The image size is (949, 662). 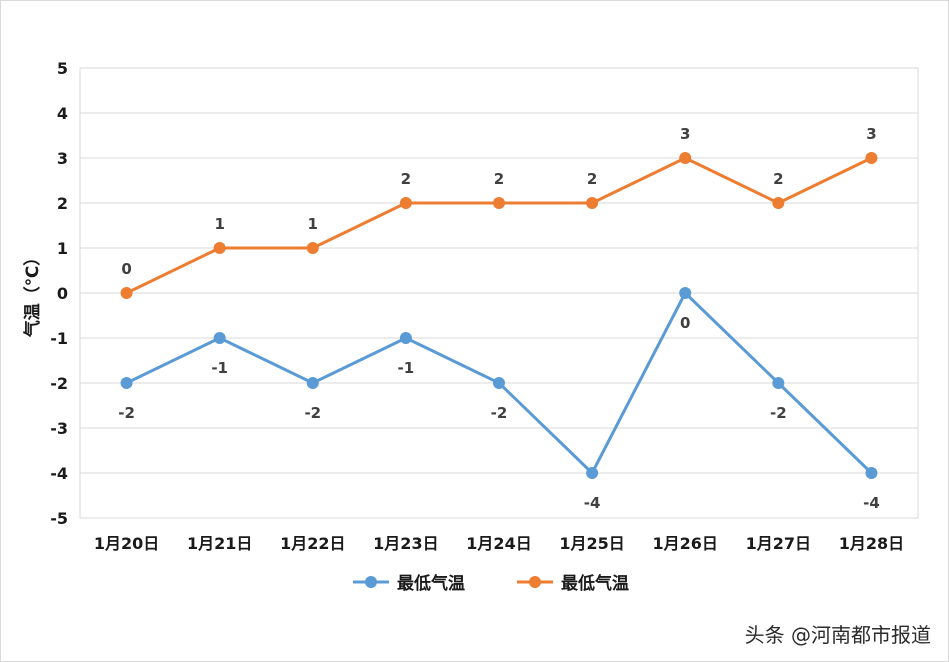 What do you see at coordinates (59, 338) in the screenshot?
I see `y-tick-label: -1` at bounding box center [59, 338].